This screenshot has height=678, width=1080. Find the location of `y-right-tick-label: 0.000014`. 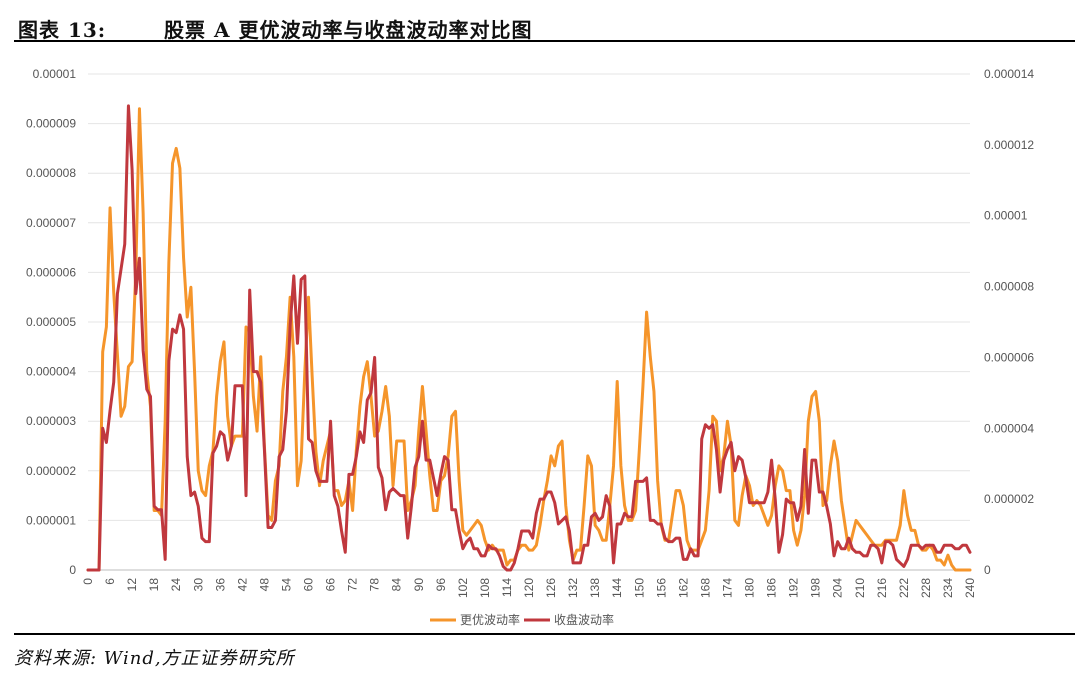

y-right-tick-label: 0.000014 is located at coordinates (1009, 74).